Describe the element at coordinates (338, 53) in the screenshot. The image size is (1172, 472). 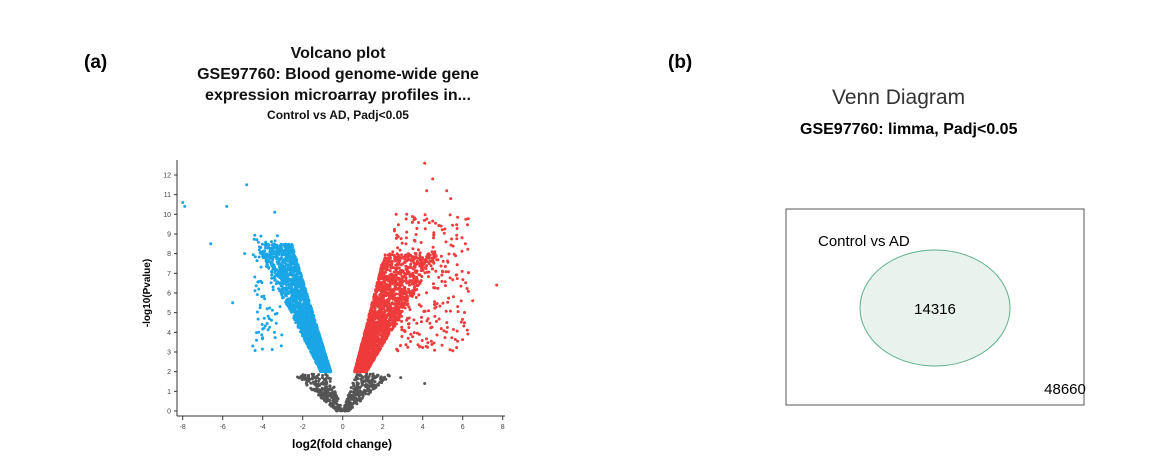
I see `volcano-title: Volcano plot` at that location.